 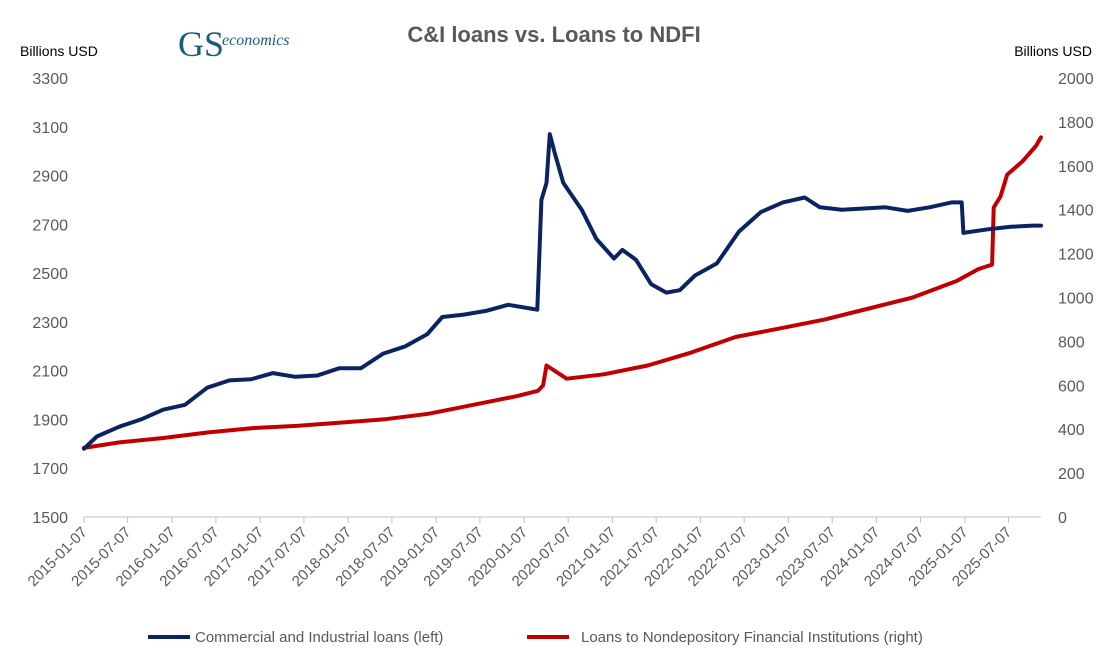 I want to click on left-y-tick-label: 2900, so click(x=50, y=177).